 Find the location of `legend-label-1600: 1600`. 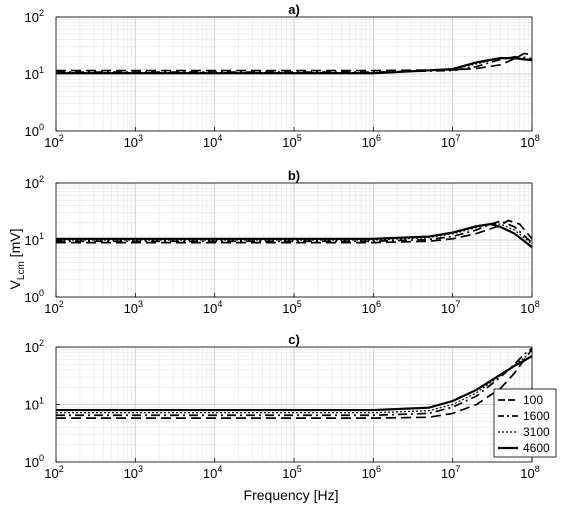

legend-label-1600: 1600 is located at coordinates (536, 416).